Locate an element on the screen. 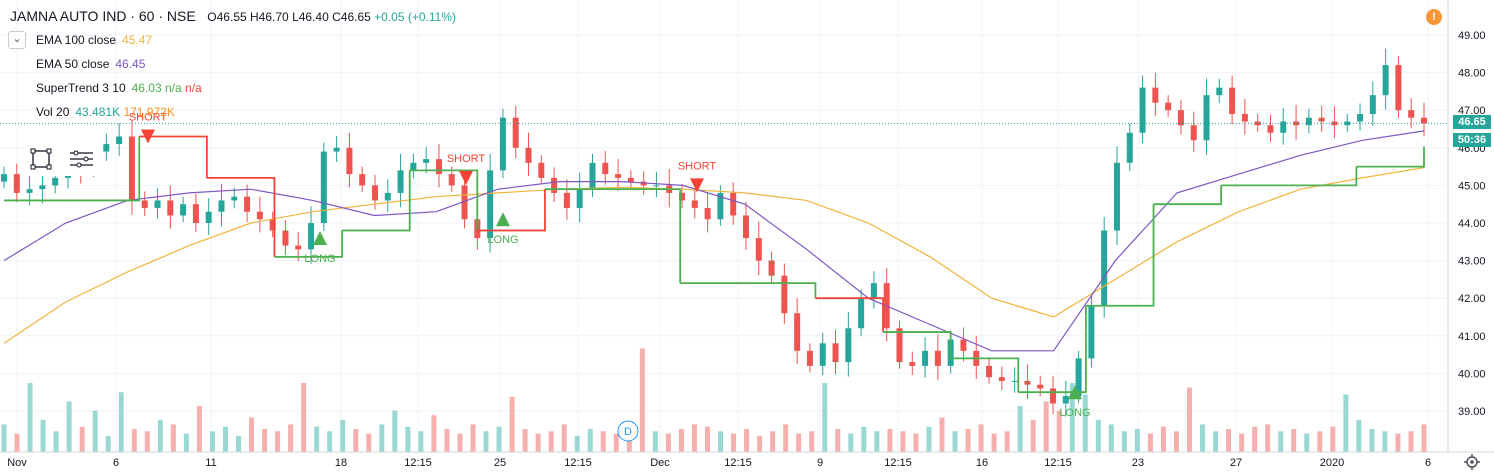  indicator-value: 43.481K is located at coordinates (98, 112).